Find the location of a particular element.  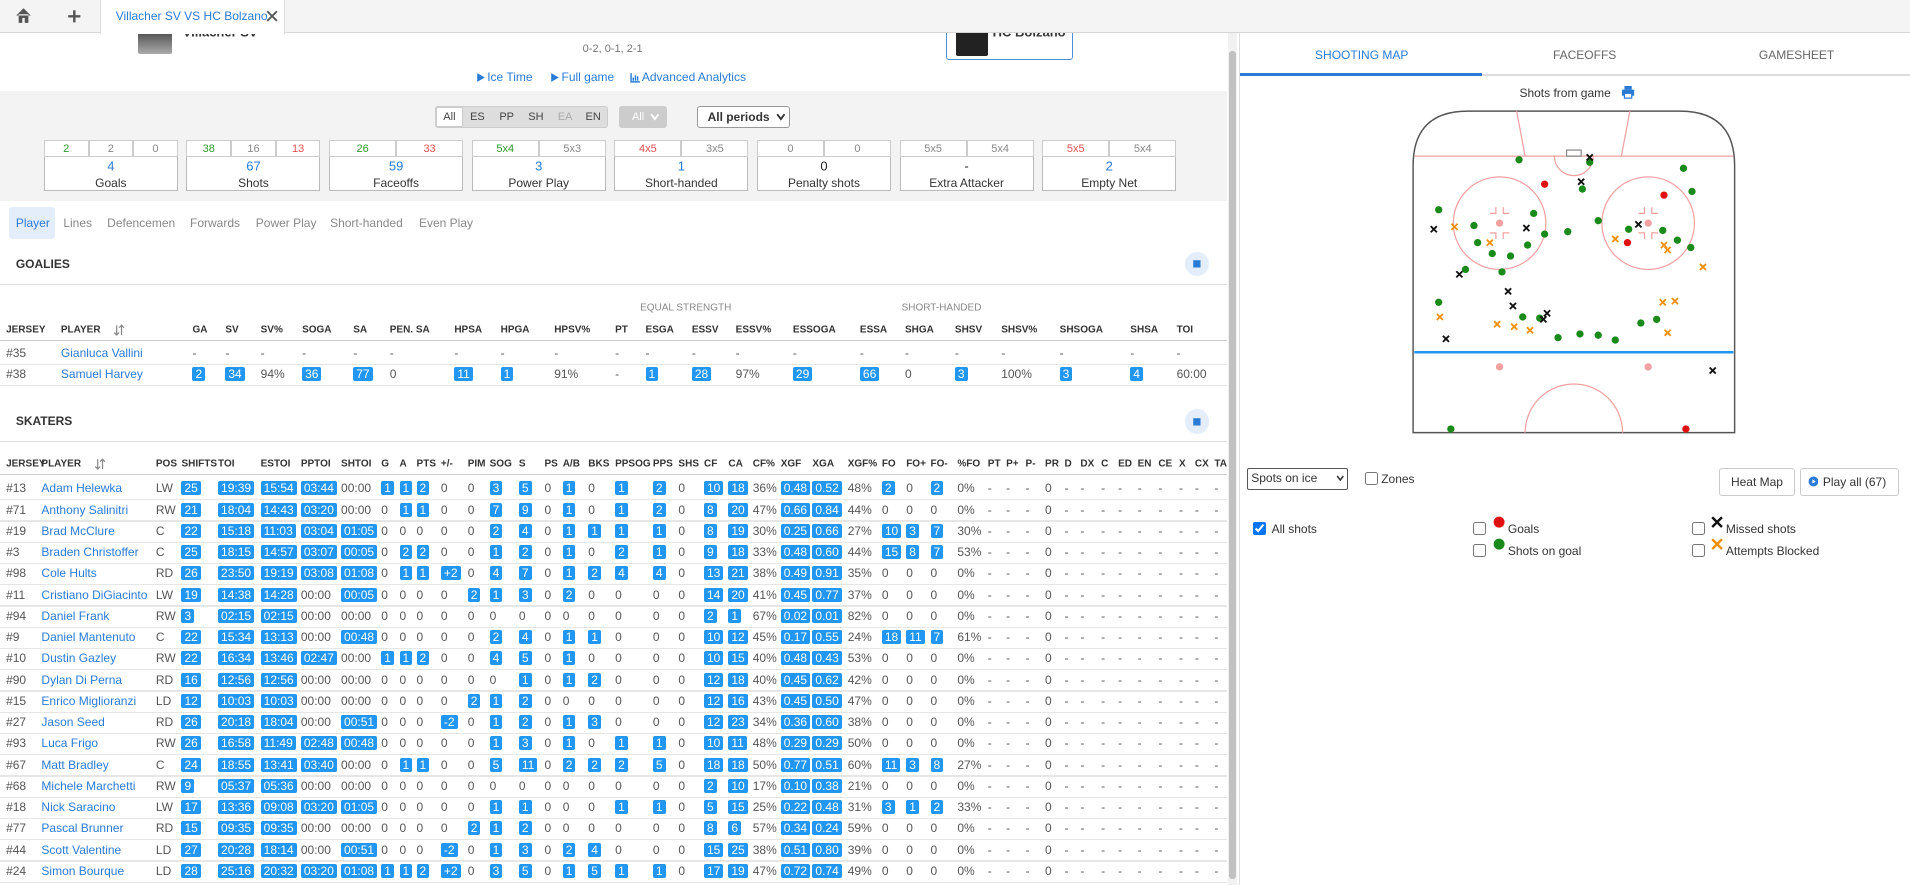

stat-badge: 0.50 is located at coordinates (827, 700).